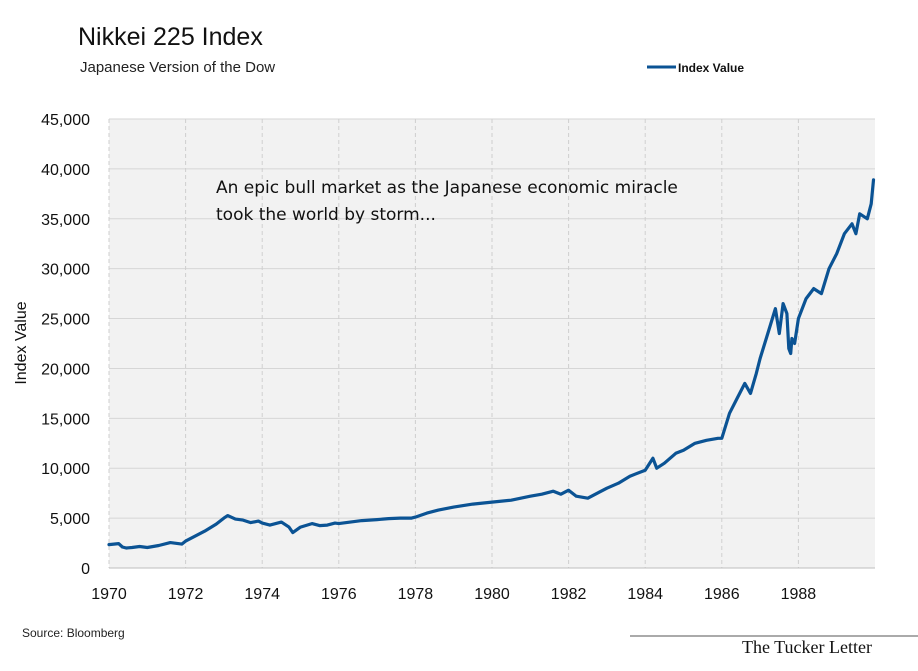 The height and width of the screenshot is (671, 918). Describe the element at coordinates (21, 342) in the screenshot. I see `y-axis-label: Index Value` at that location.